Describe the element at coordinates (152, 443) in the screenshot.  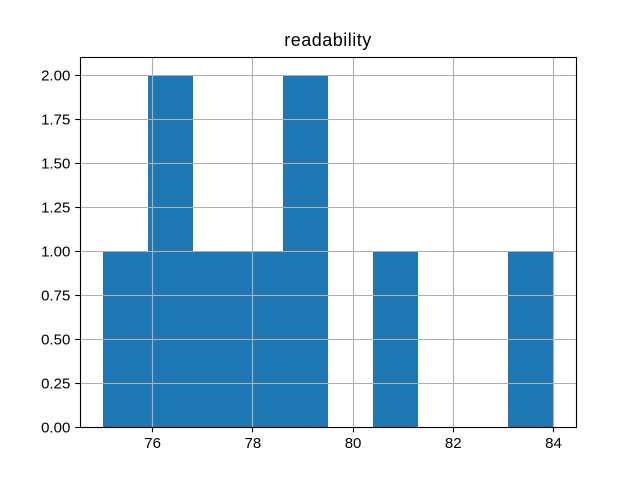
I see `svg-text: 76` at that location.